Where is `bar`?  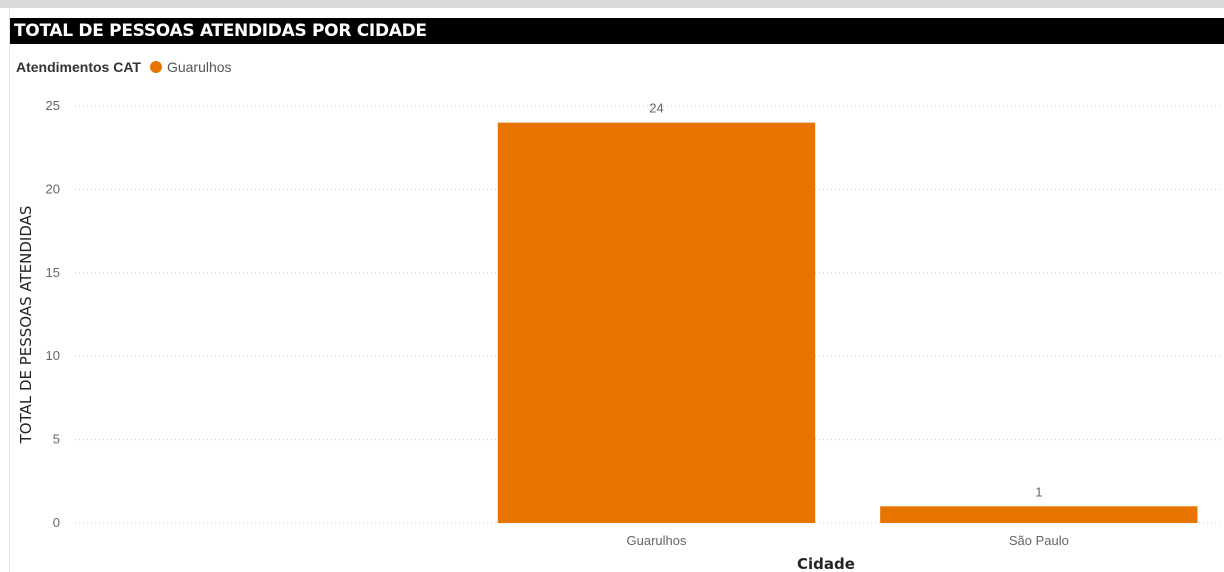 bar is located at coordinates (1039, 514).